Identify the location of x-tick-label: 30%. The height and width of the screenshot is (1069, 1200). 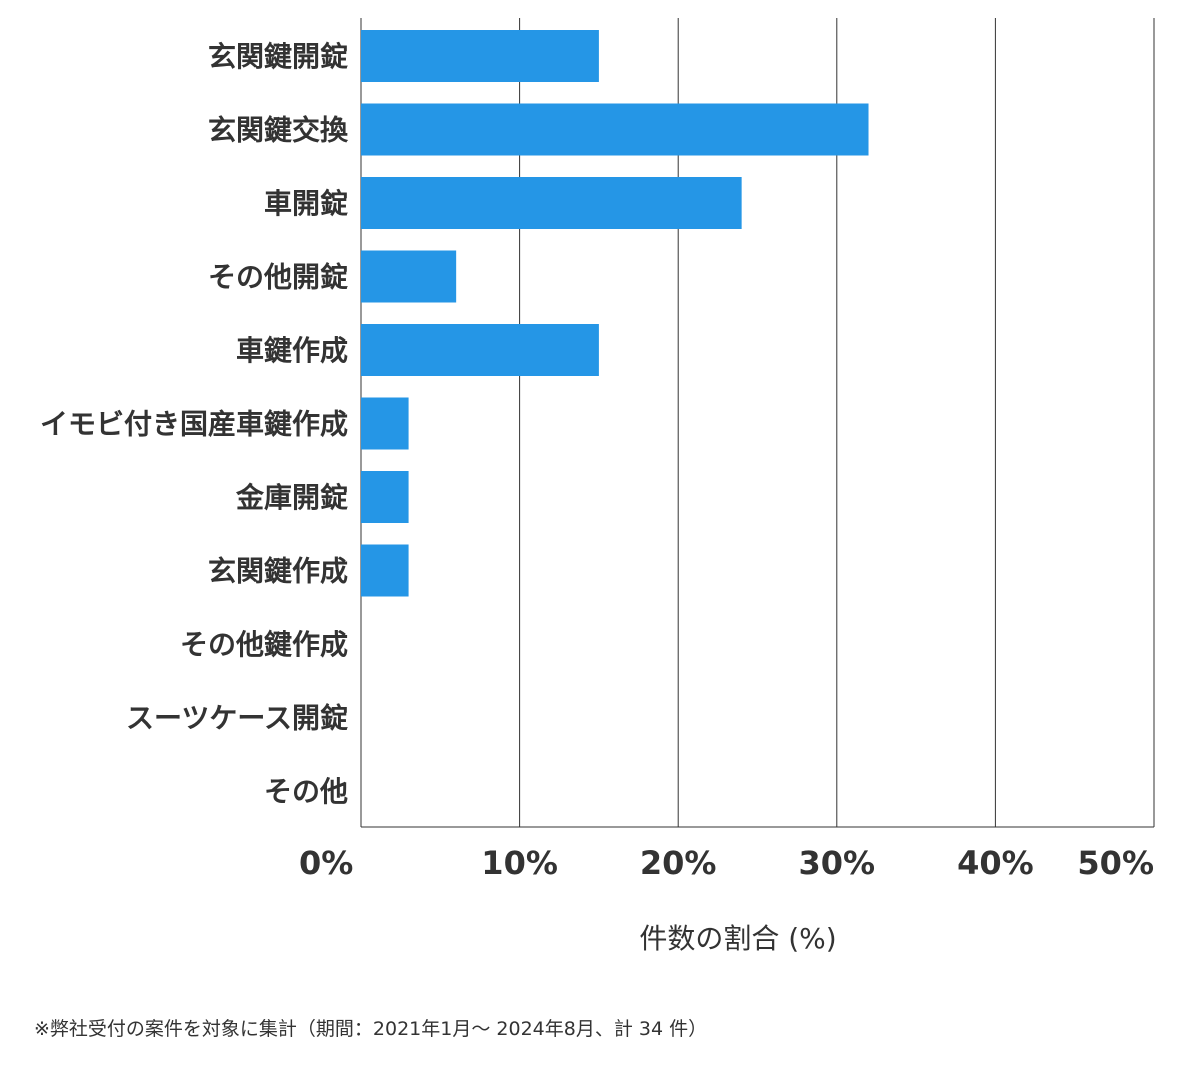
(837, 863).